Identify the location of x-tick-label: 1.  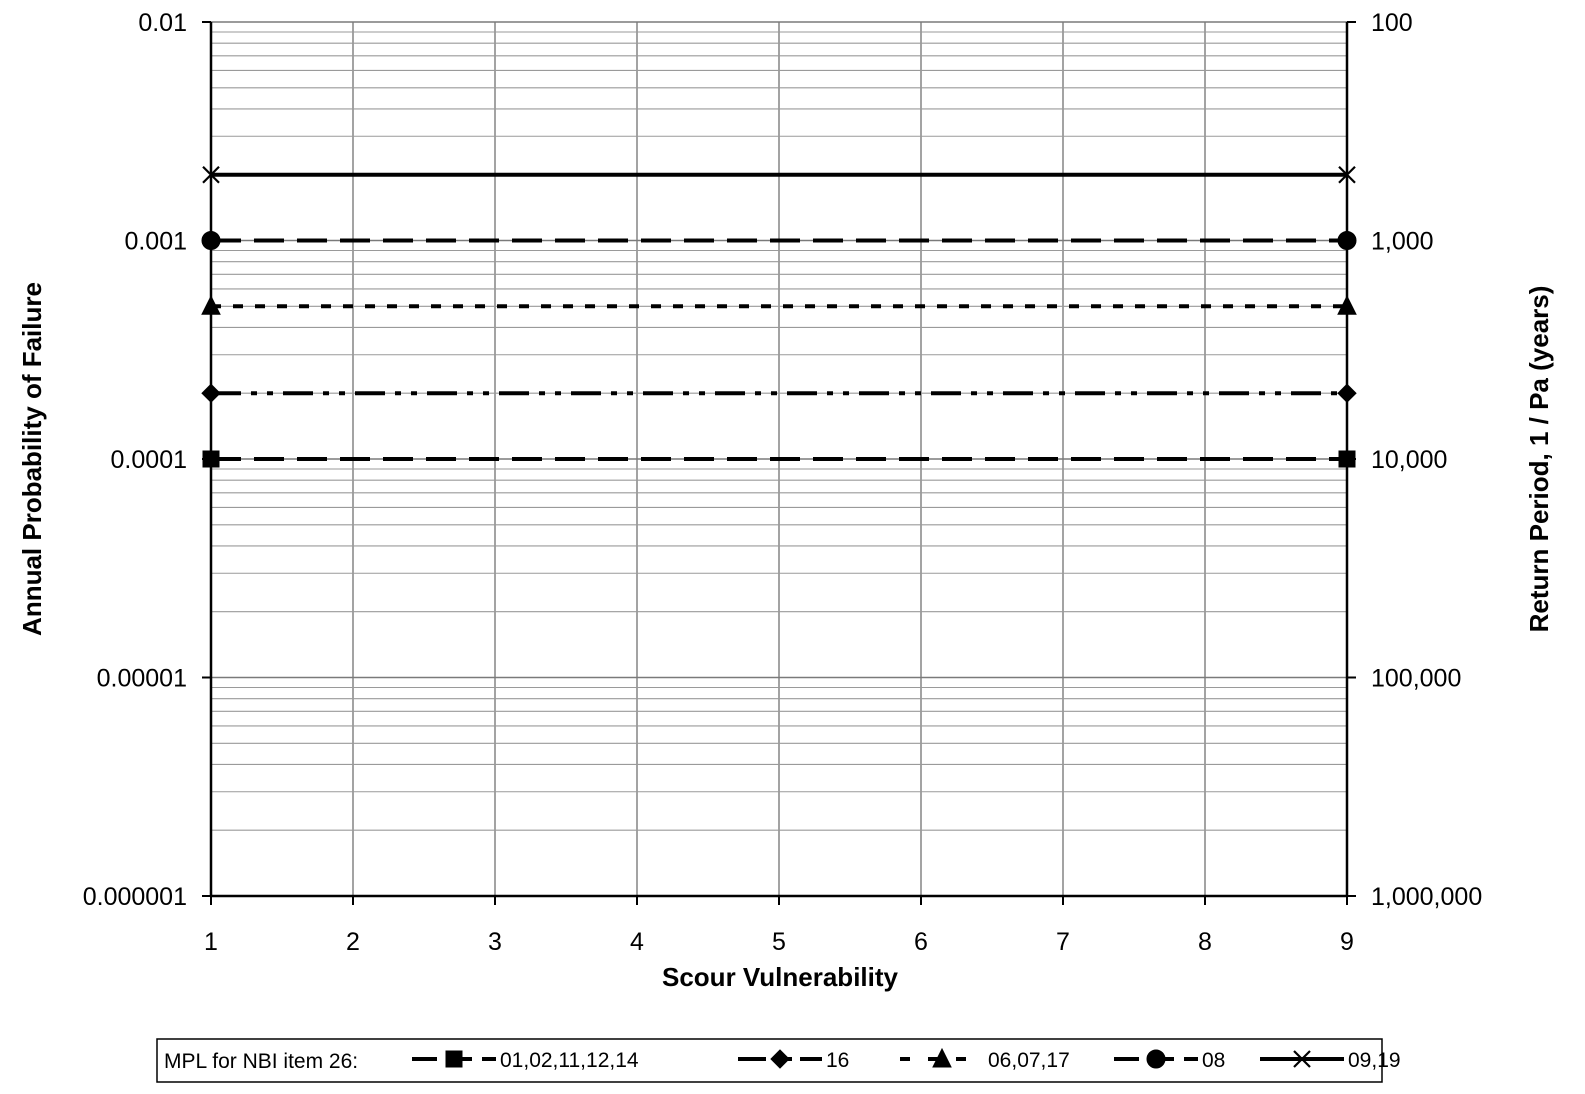
(211, 942).